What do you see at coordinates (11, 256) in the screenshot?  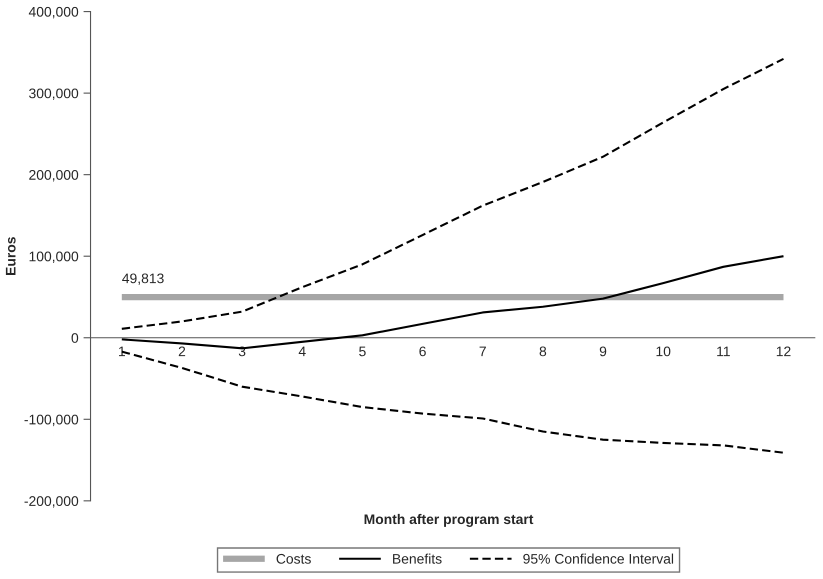 I see `y-axis-title: Euros` at bounding box center [11, 256].